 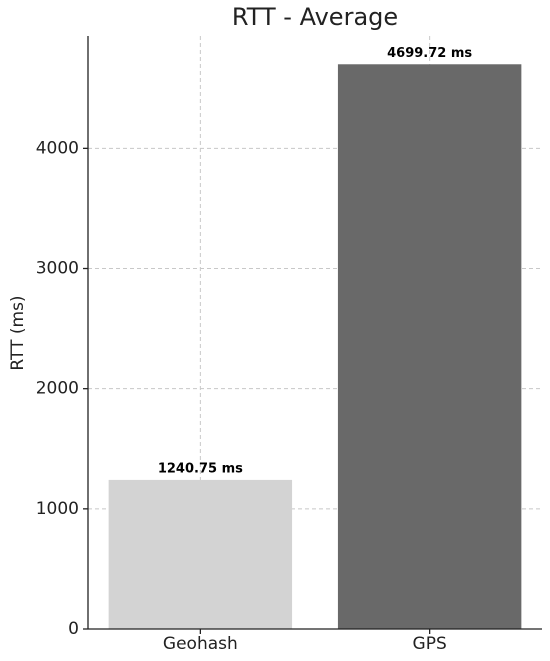 What do you see at coordinates (73, 629) in the screenshot?
I see `y-tick-label: 0` at bounding box center [73, 629].